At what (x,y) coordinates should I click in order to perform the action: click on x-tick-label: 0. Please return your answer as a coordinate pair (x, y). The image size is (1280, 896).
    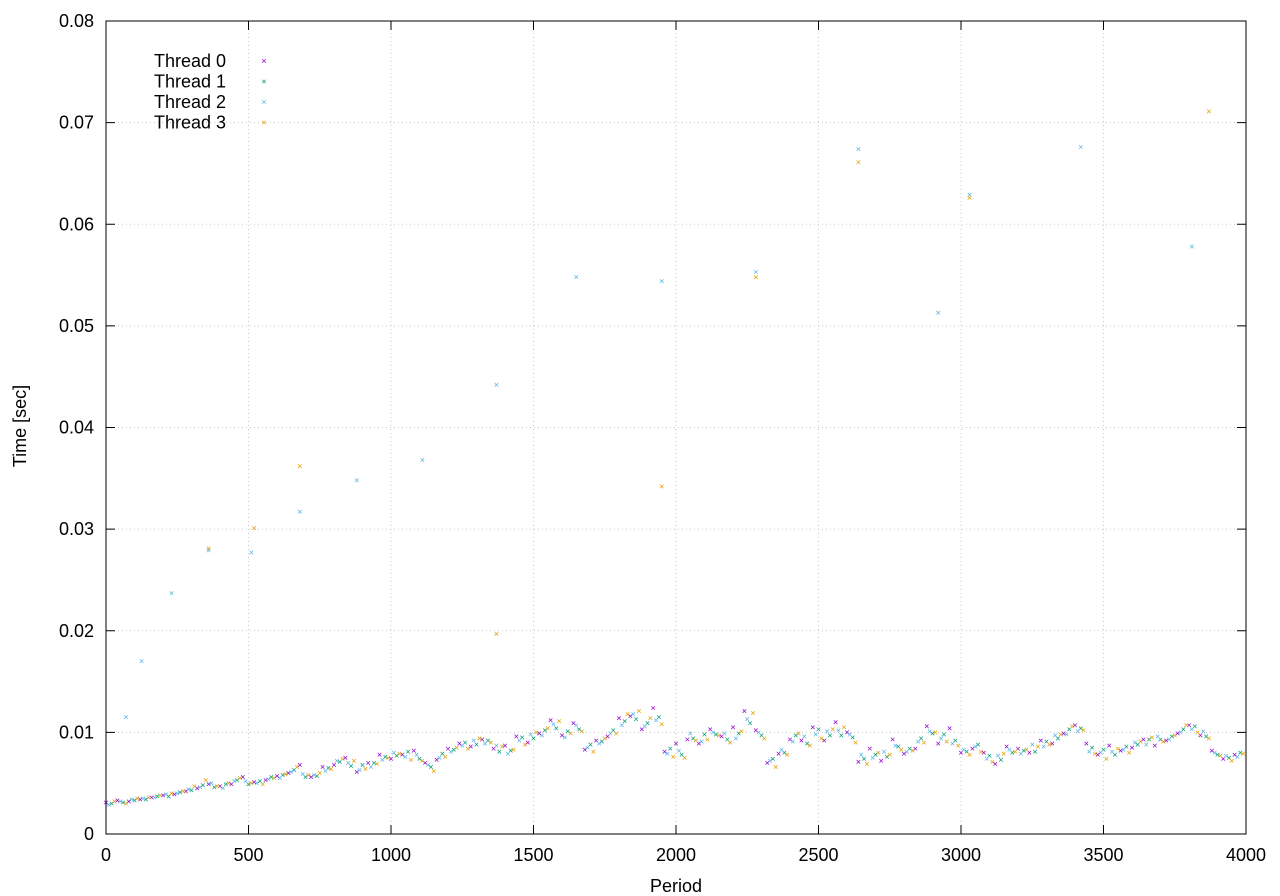
    Looking at the image, I should click on (106, 855).